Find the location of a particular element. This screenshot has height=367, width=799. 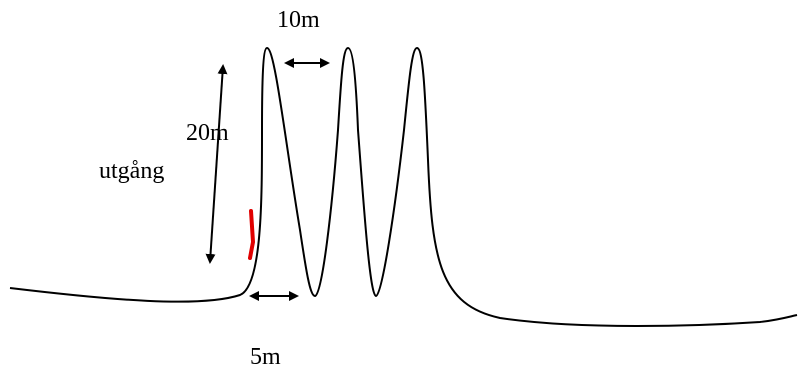

exit-marker is located at coordinates (252, 234).